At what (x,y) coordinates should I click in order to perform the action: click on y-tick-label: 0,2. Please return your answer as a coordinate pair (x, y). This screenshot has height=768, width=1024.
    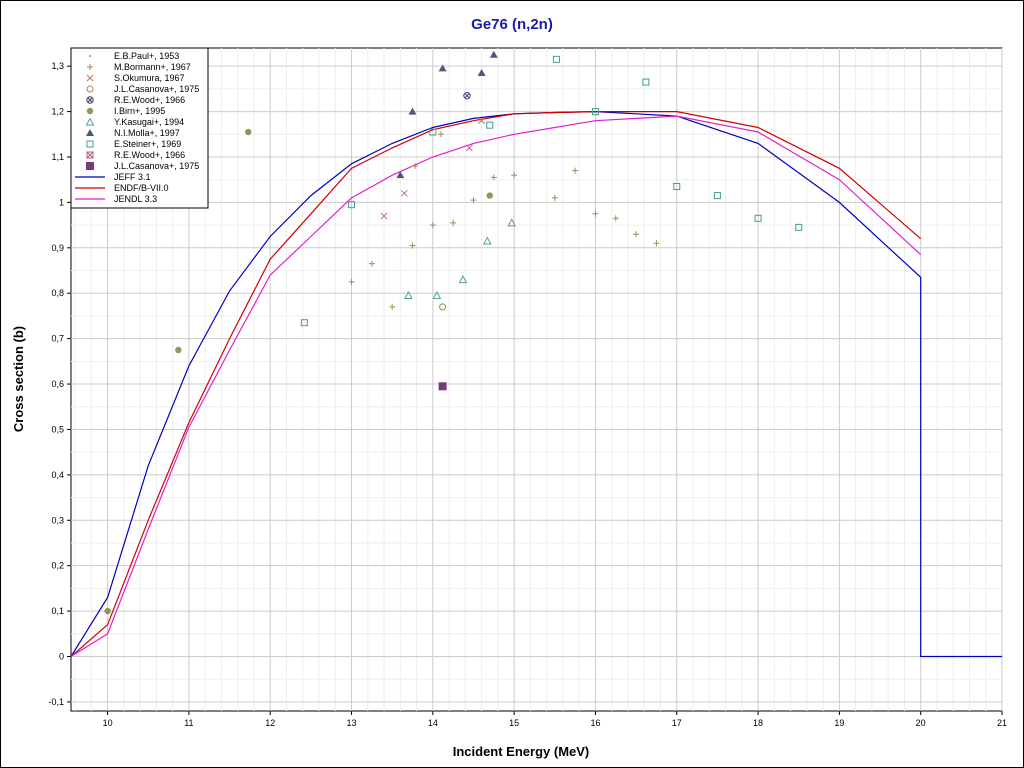
    Looking at the image, I should click on (57, 566).